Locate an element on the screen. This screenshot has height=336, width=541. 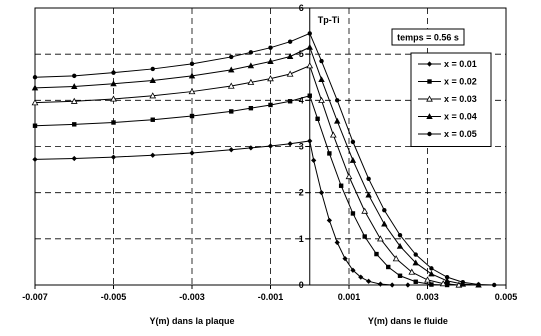
legend-label: x = 0.04 is located at coordinates (460, 117).